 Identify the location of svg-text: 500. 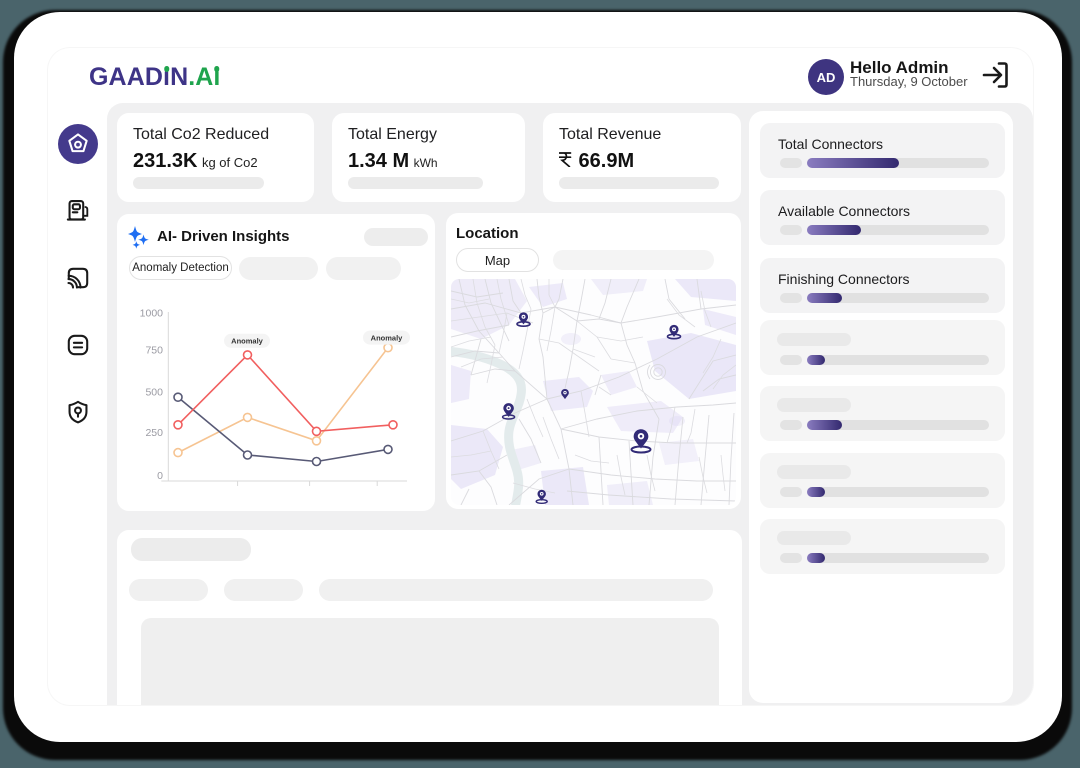
(154, 392).